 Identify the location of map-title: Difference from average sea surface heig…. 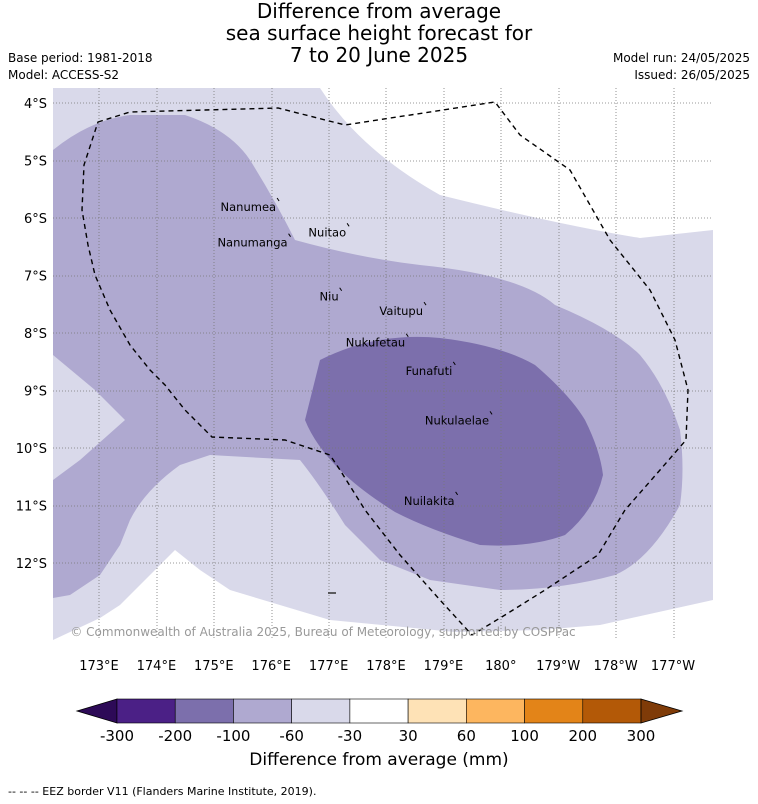
(379, 33).